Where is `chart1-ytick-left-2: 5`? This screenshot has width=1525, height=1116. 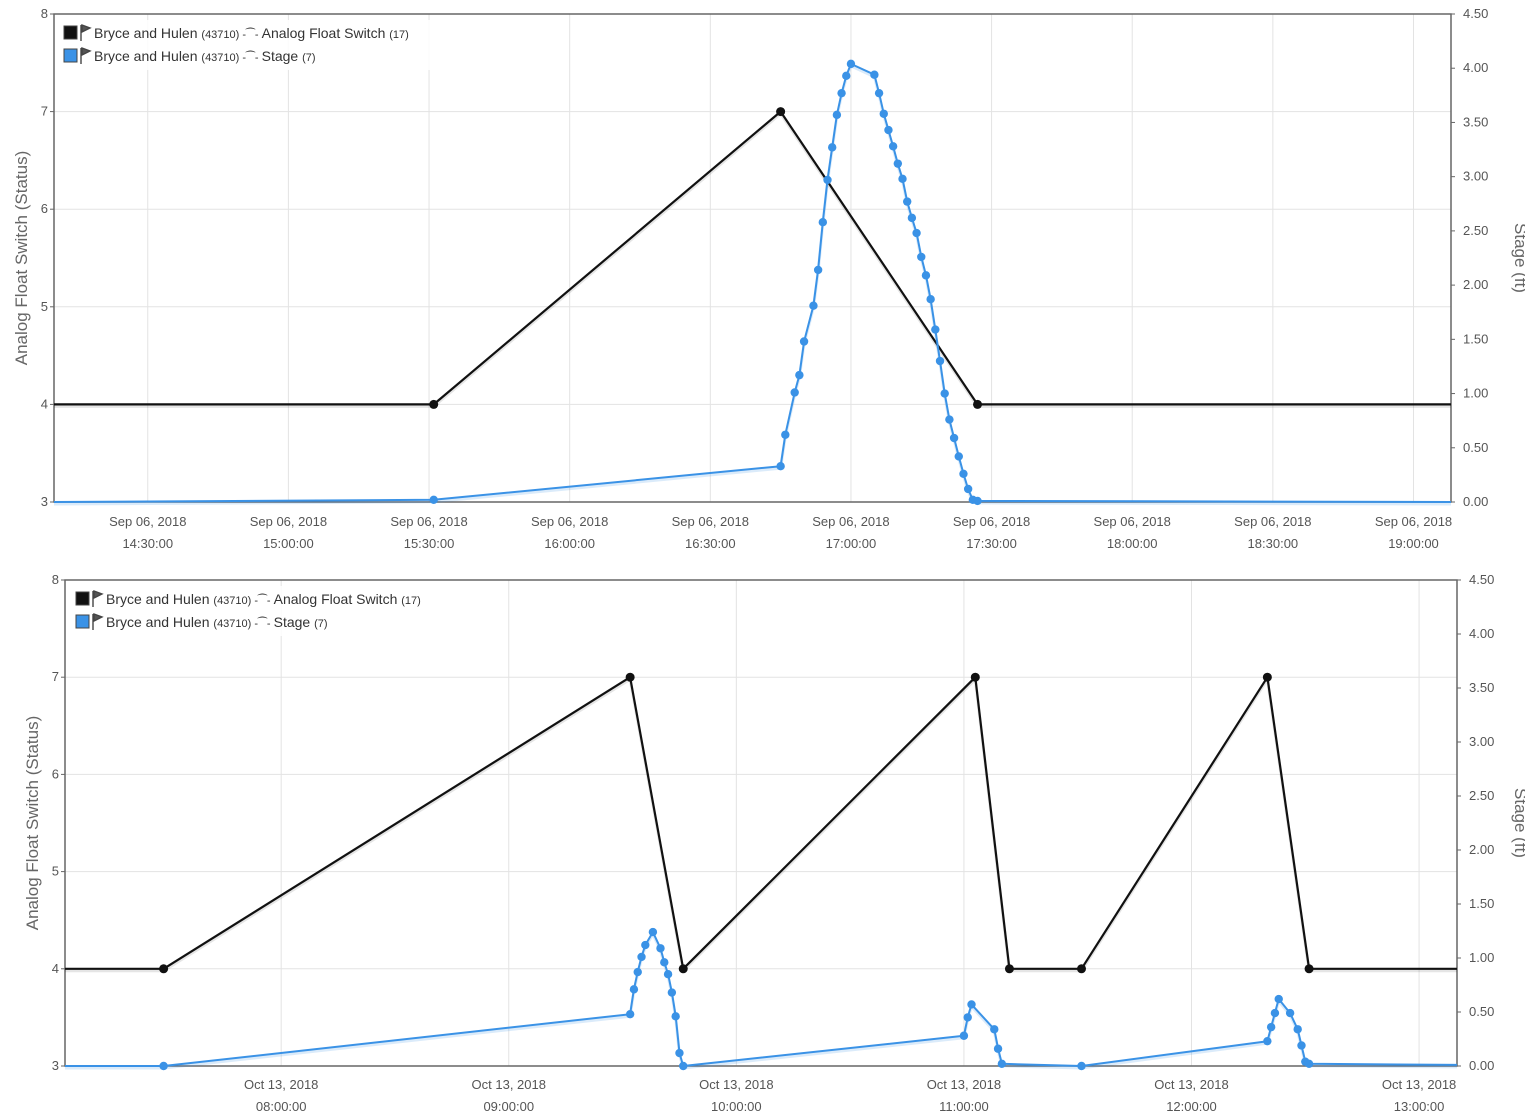 chart1-ytick-left-2: 5 is located at coordinates (44, 306).